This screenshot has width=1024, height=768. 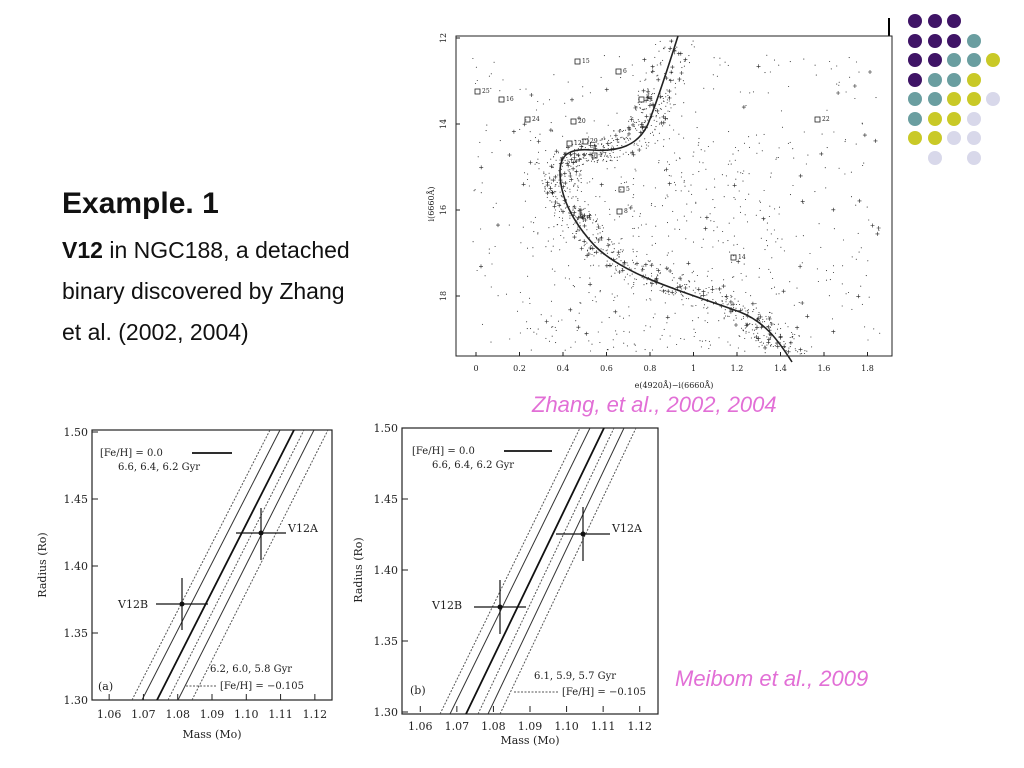 What do you see at coordinates (212, 714) in the screenshot?
I see `mr-x-tick-label: 1.09` at bounding box center [212, 714].